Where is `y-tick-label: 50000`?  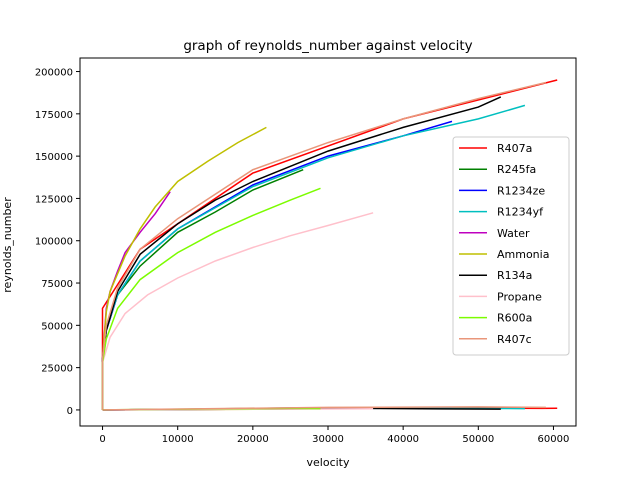 y-tick-label: 50000 is located at coordinates (57, 326).